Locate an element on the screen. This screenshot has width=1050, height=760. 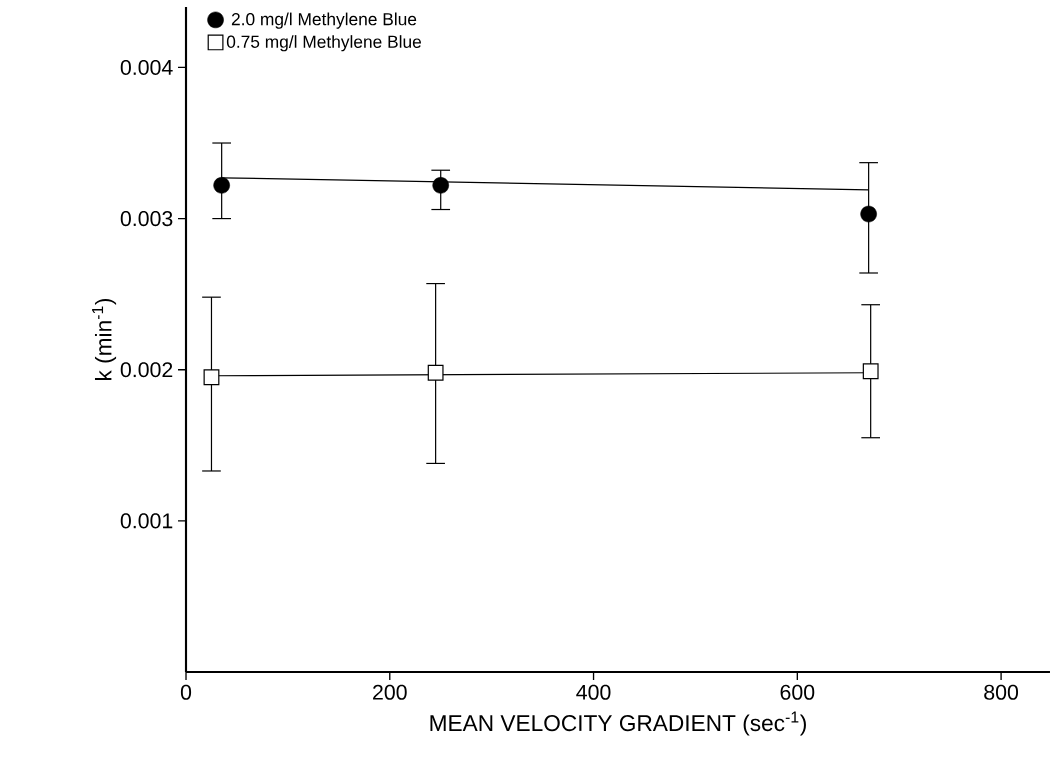
y-tick-label: 0.002 is located at coordinates (146, 370).